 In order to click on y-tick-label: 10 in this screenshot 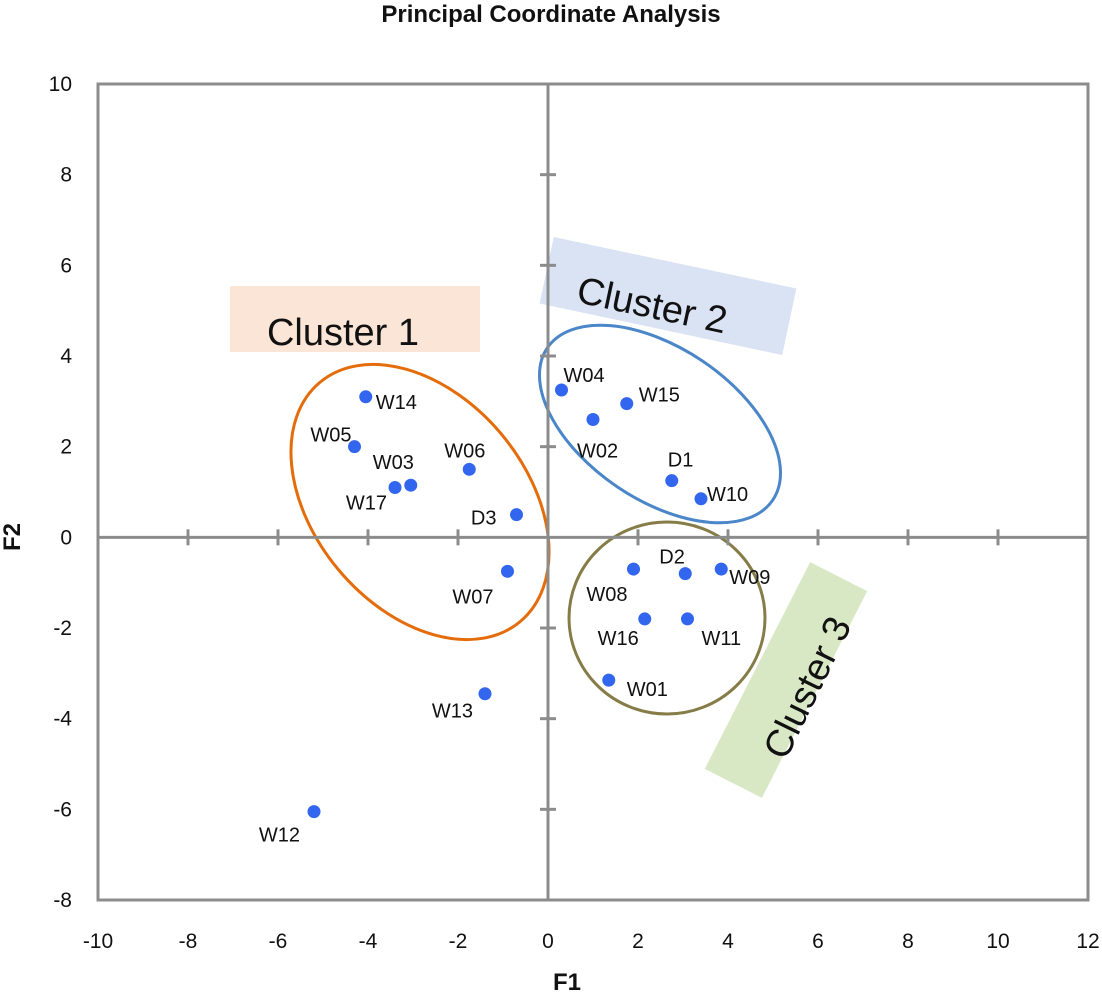, I will do `click(60, 84)`.